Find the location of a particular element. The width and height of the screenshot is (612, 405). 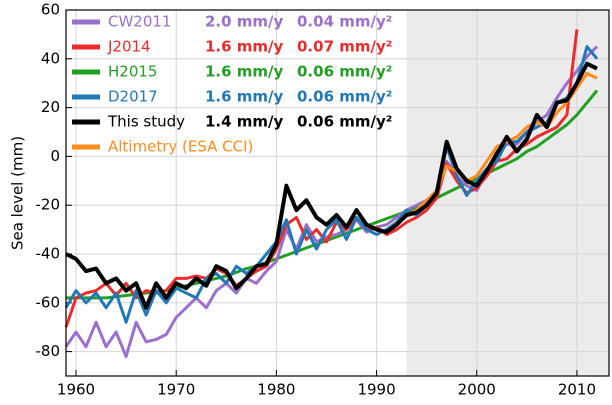

y-tick-label: -40 is located at coordinates (48, 254).